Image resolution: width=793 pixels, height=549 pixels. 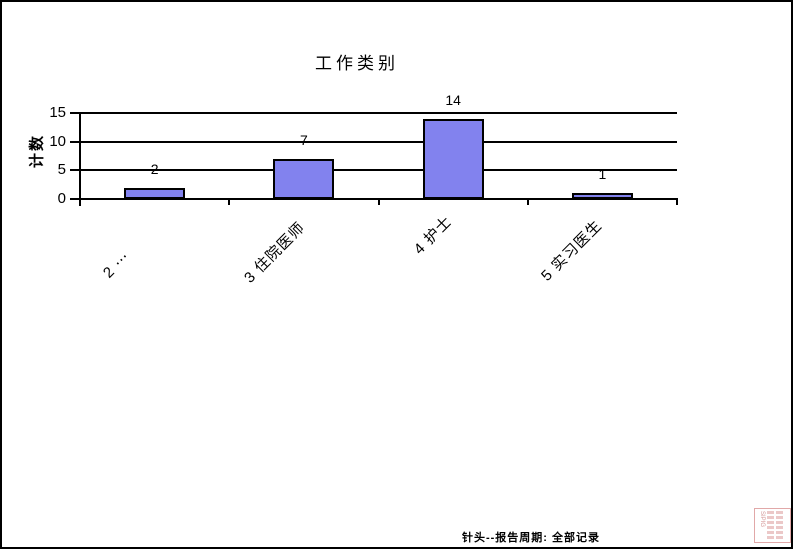 I want to click on y-tick-label: 5, so click(x=61, y=170).